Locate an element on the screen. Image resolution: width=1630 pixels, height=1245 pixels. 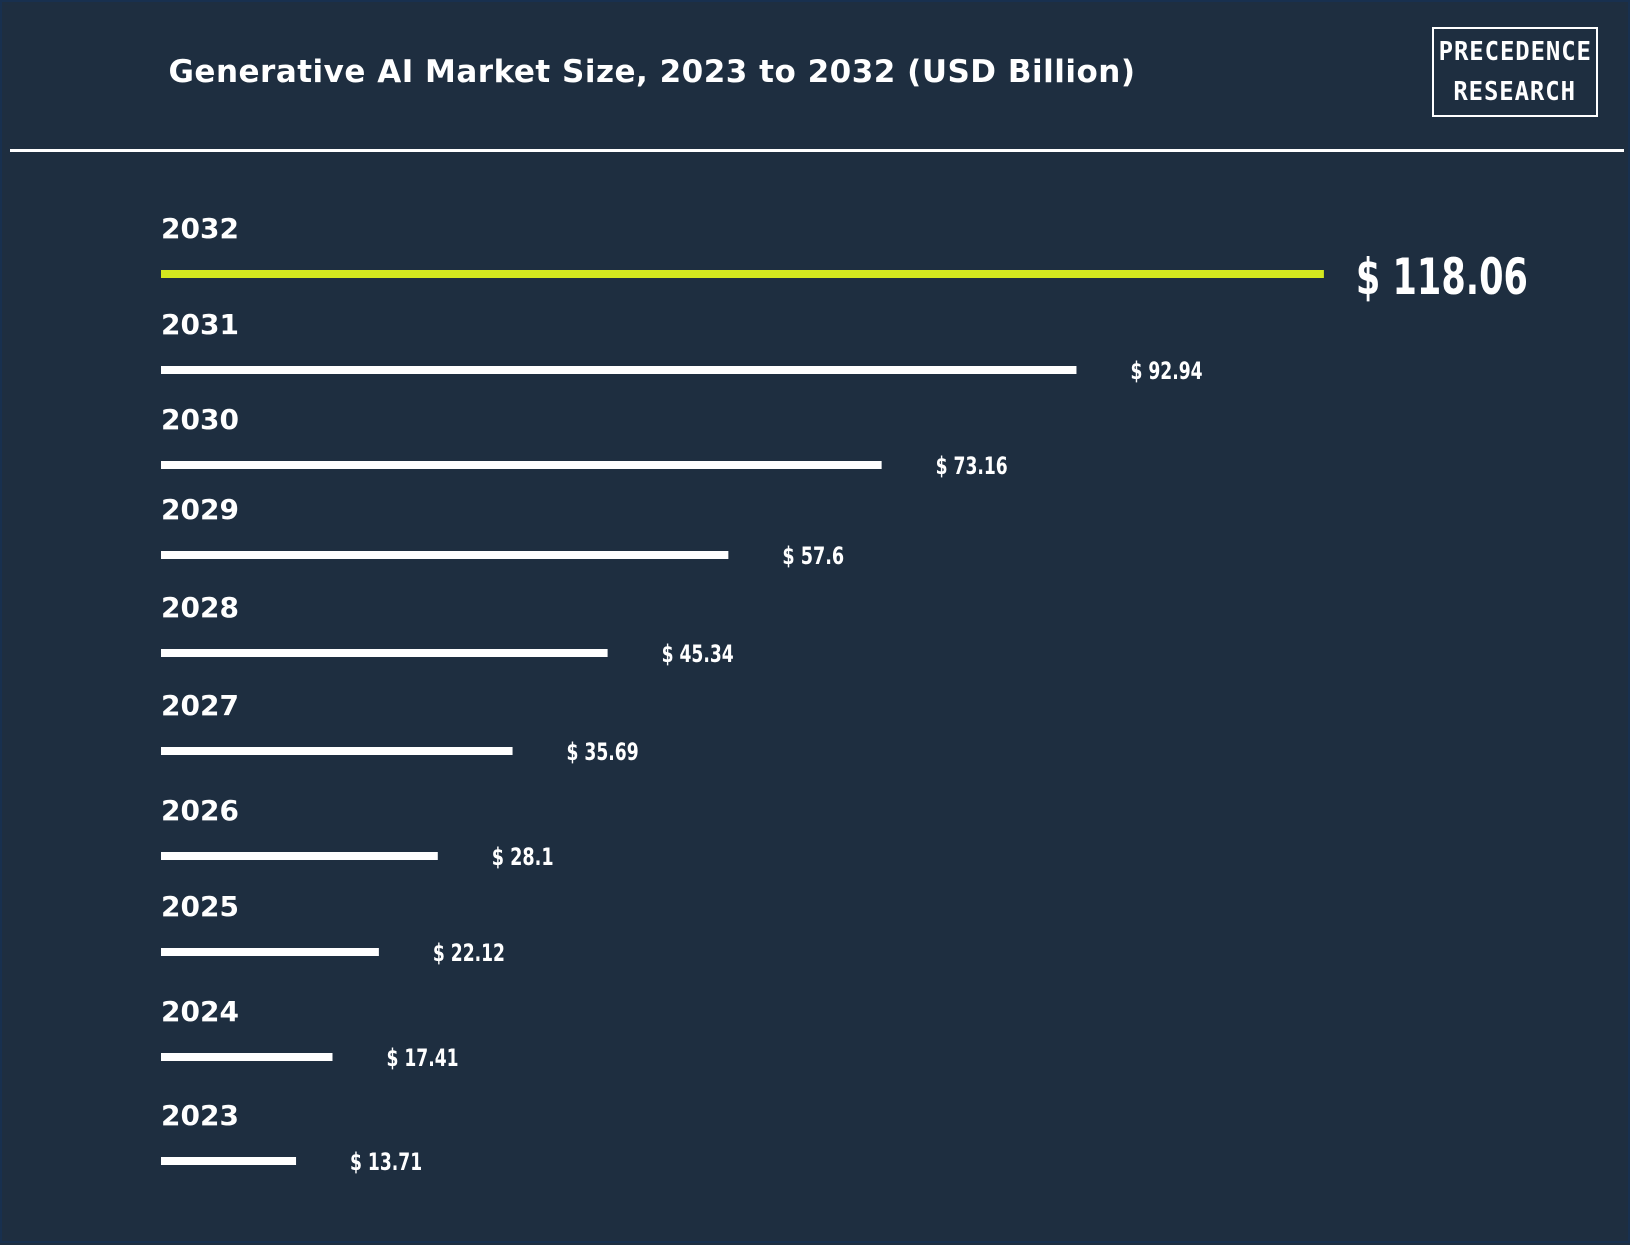
value-label-2027: $ 35.69 is located at coordinates (603, 752).